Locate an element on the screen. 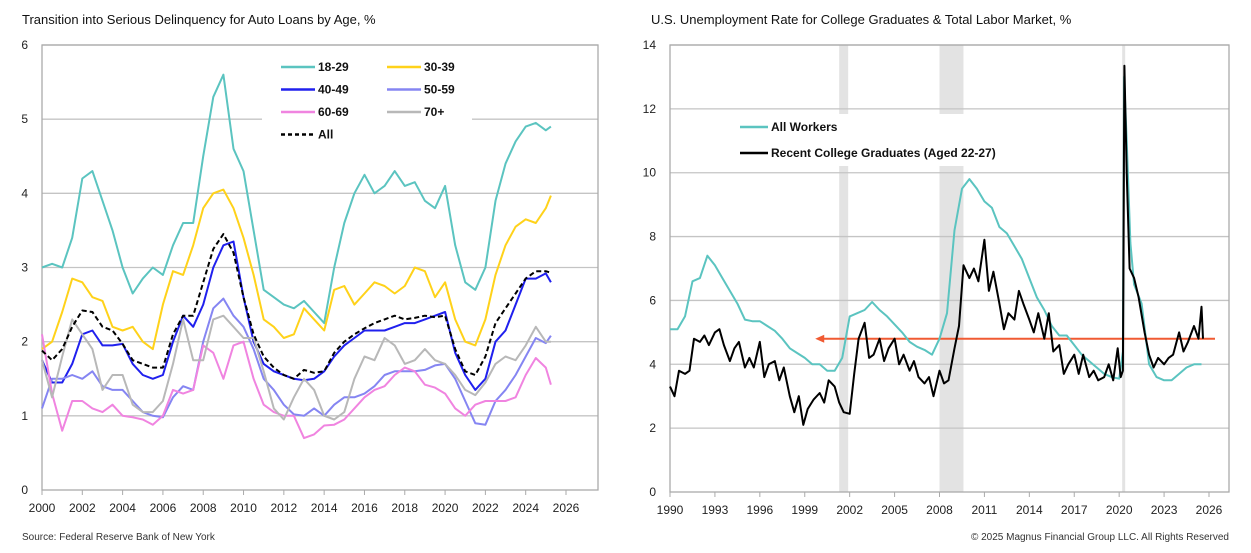  legend-label: All Workers is located at coordinates (804, 127).